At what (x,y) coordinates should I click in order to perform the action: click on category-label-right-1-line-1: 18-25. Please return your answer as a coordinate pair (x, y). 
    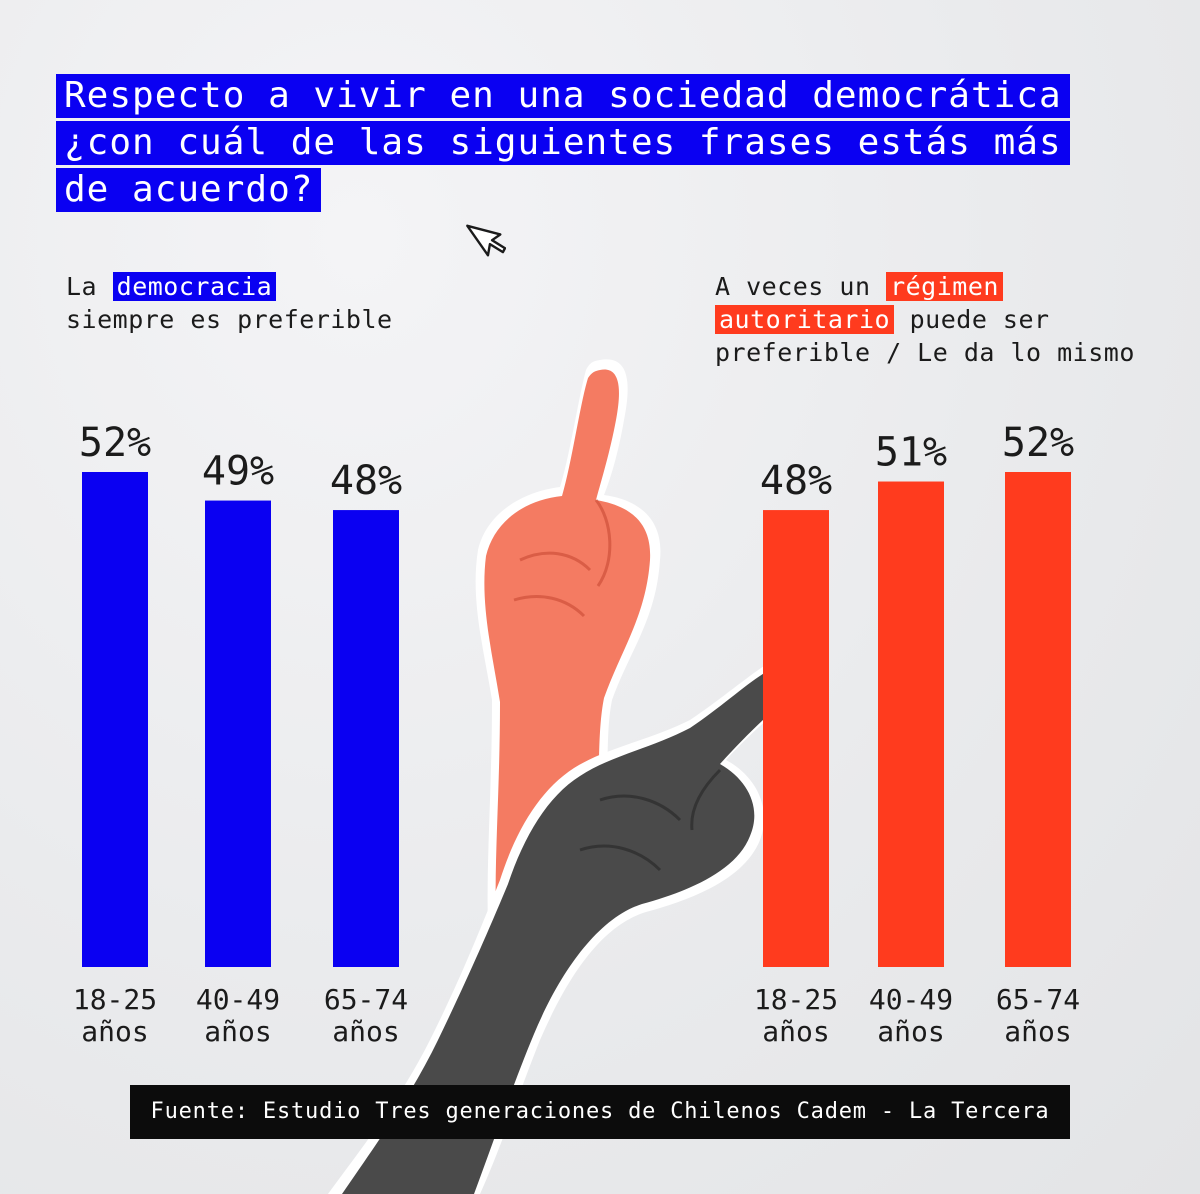
    Looking at the image, I should click on (796, 999).